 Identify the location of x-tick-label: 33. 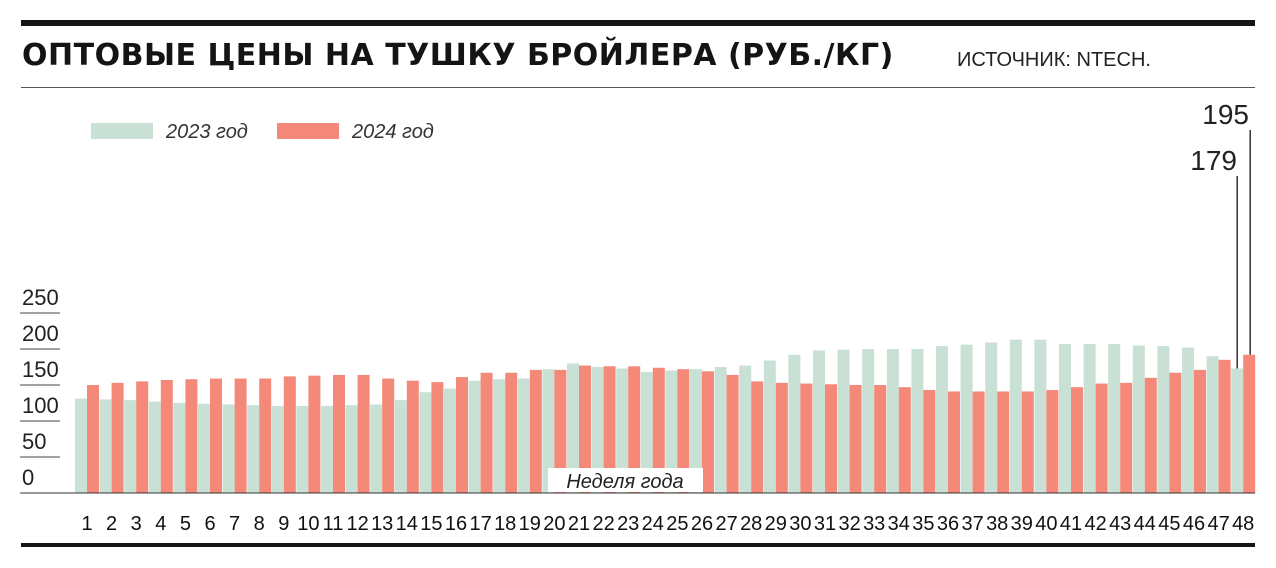
(874, 524).